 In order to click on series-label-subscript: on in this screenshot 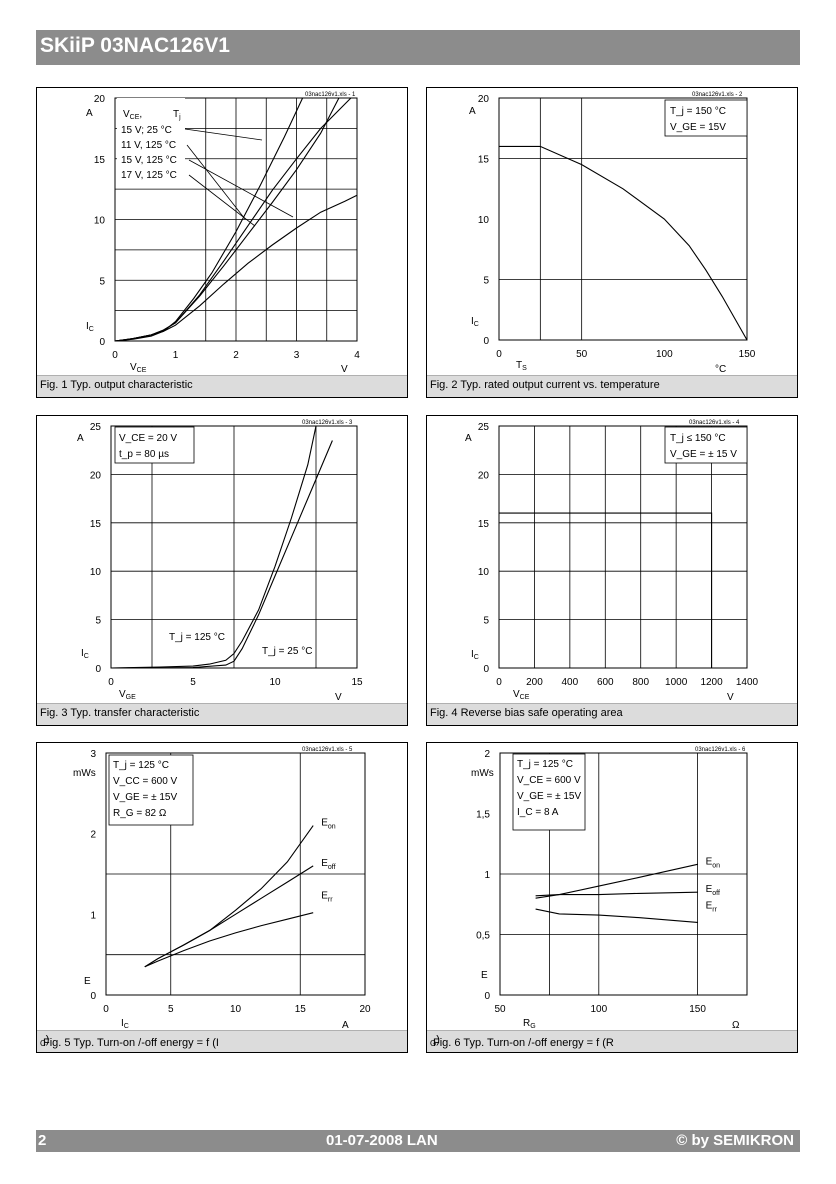, I will do `click(332, 827)`.